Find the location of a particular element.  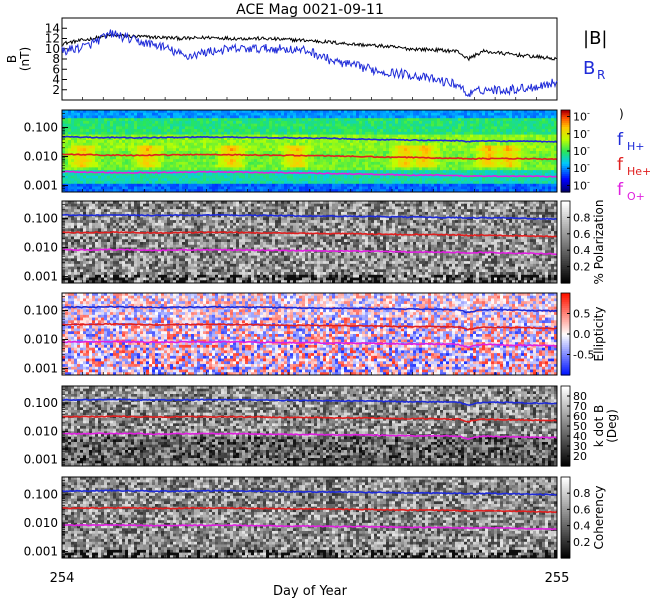

panel3-colorbar-tick-label: 0.8 is located at coordinates (582, 217).